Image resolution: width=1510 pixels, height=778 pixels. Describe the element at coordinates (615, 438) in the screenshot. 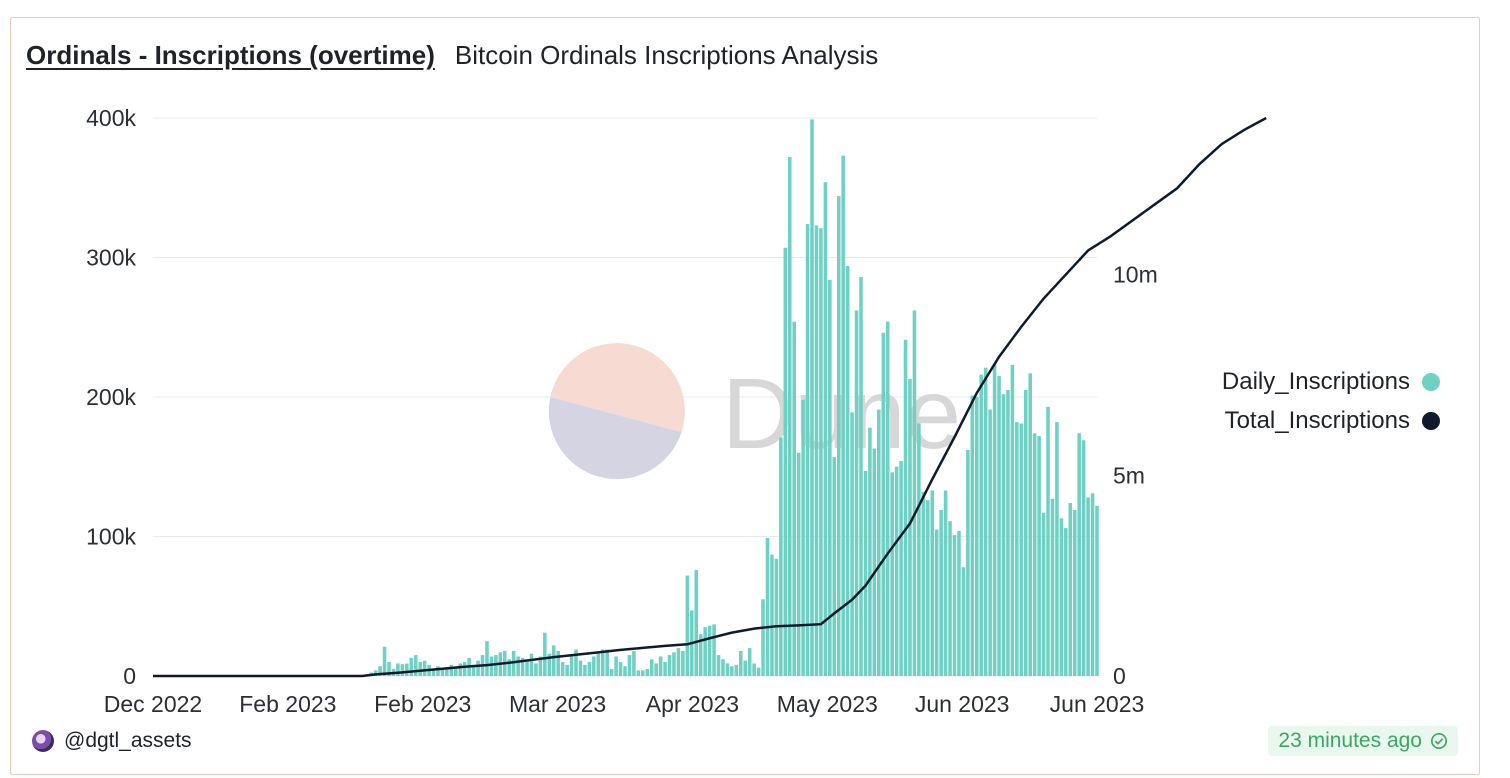

I see `watermark-logo-bottom` at that location.